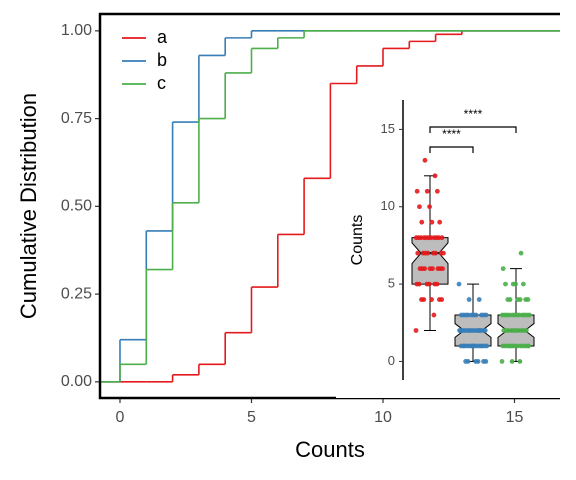 The width and height of the screenshot is (576, 480). Describe the element at coordinates (388, 128) in the screenshot. I see `inset-y-tick-label: 15` at that location.